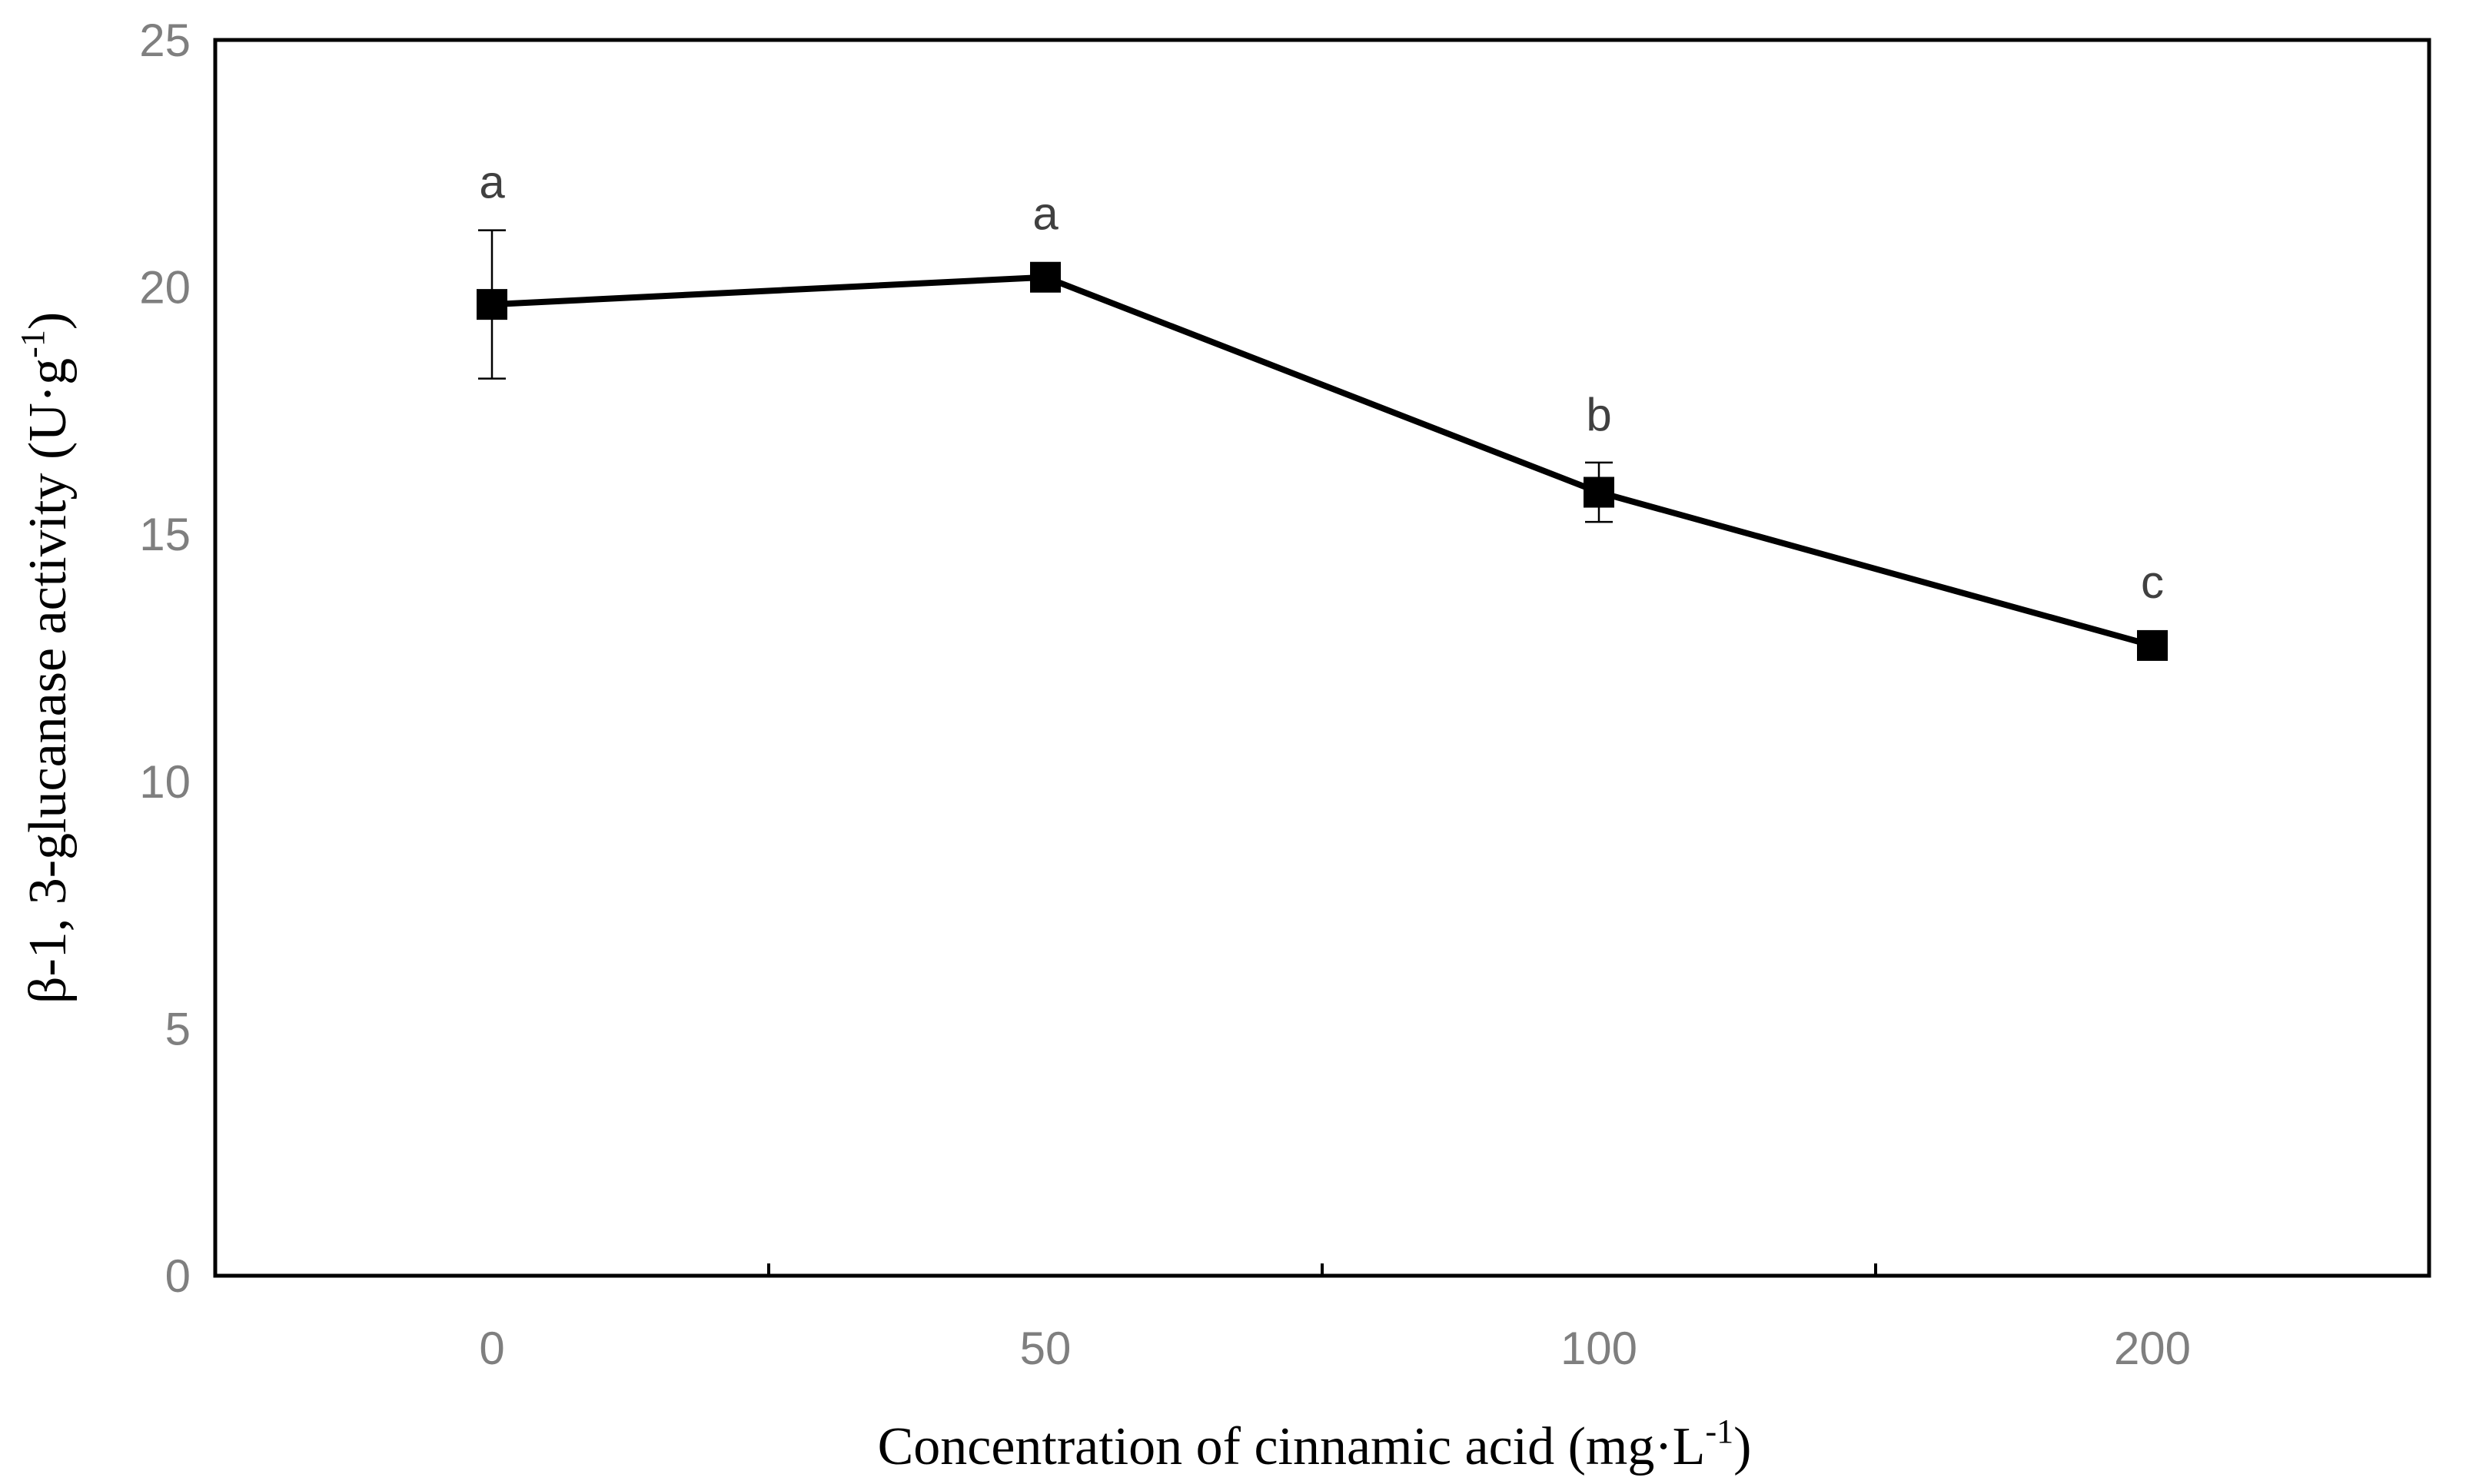 Image resolution: width=2466 pixels, height=1484 pixels. I want to click on x-axis-title-superscript: -1, so click(1719, 1431).